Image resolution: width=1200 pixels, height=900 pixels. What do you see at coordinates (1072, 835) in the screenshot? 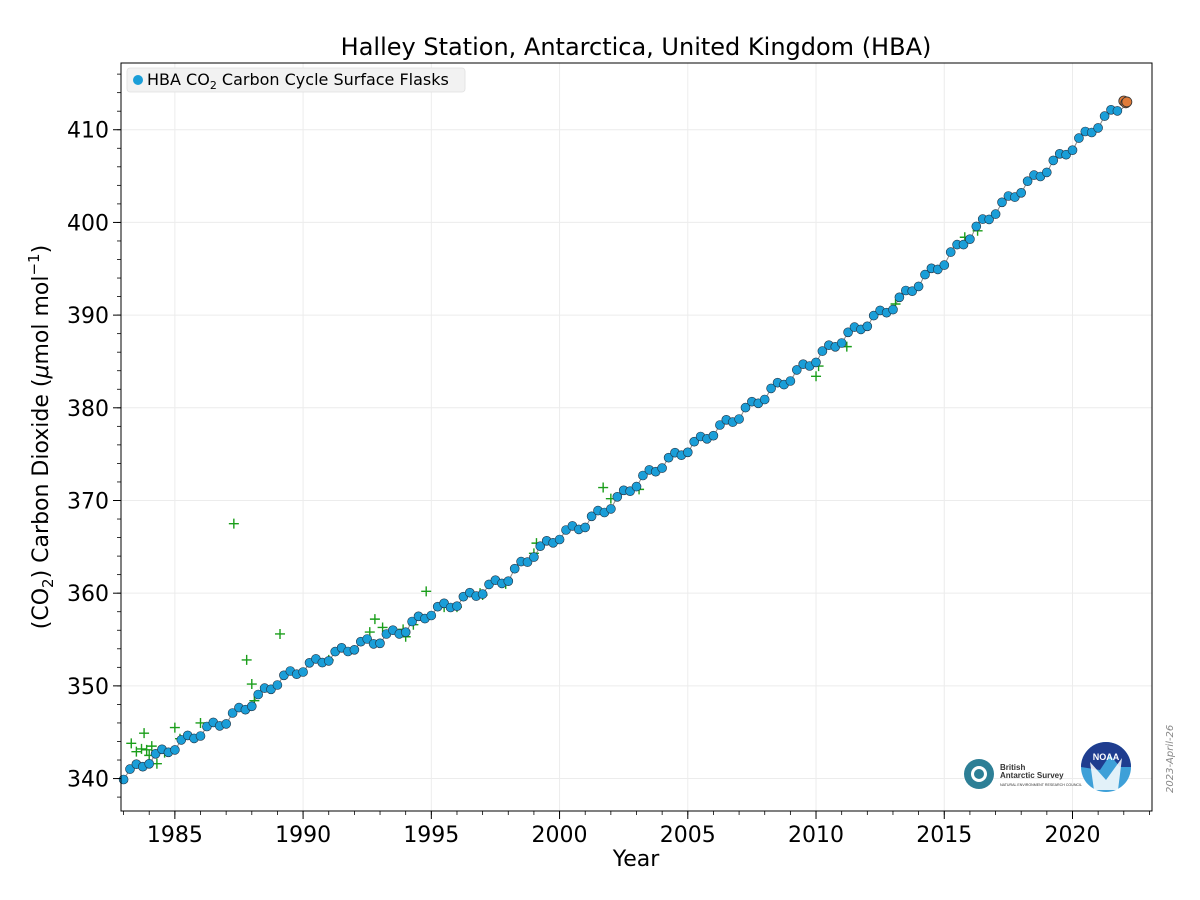
I see `x-tick-label: 2020` at bounding box center [1072, 835].